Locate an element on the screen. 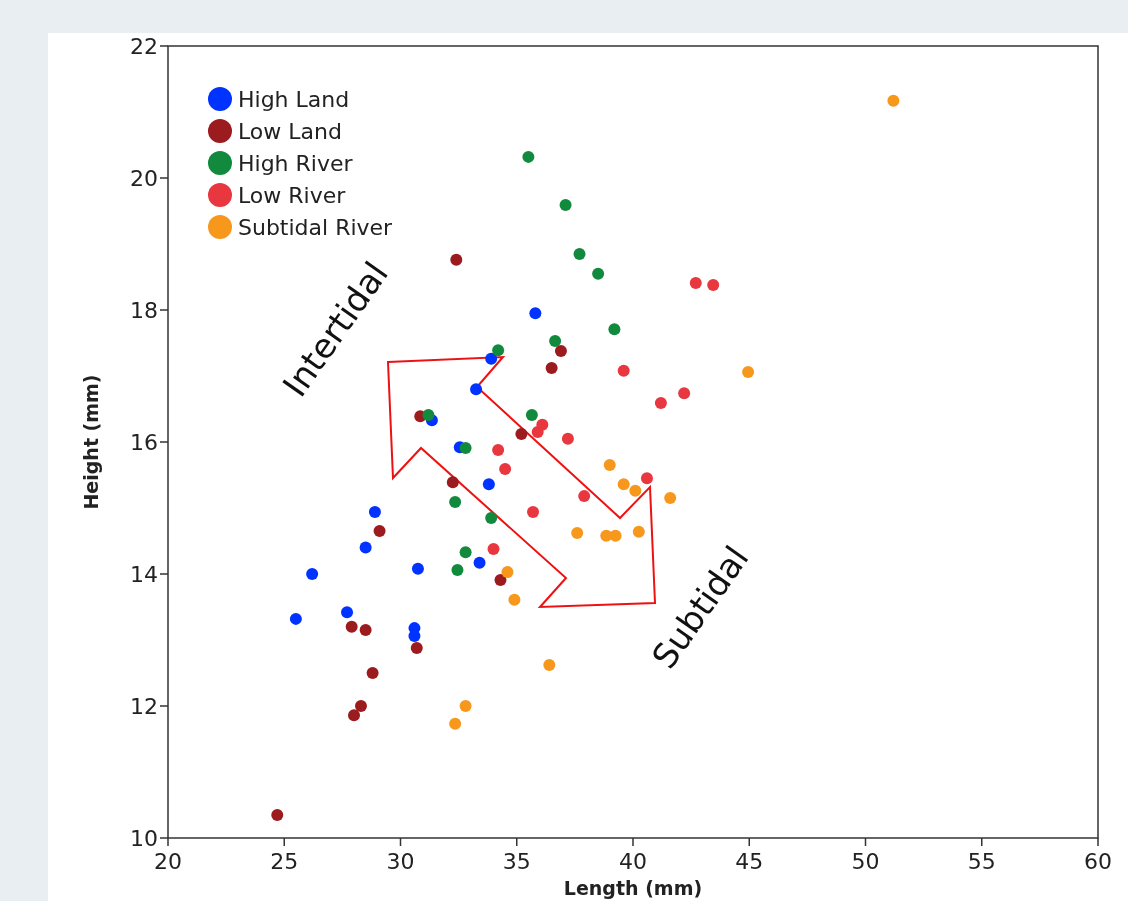 The width and height of the screenshot is (1128, 901). legend-label: Low Land is located at coordinates (290, 131).